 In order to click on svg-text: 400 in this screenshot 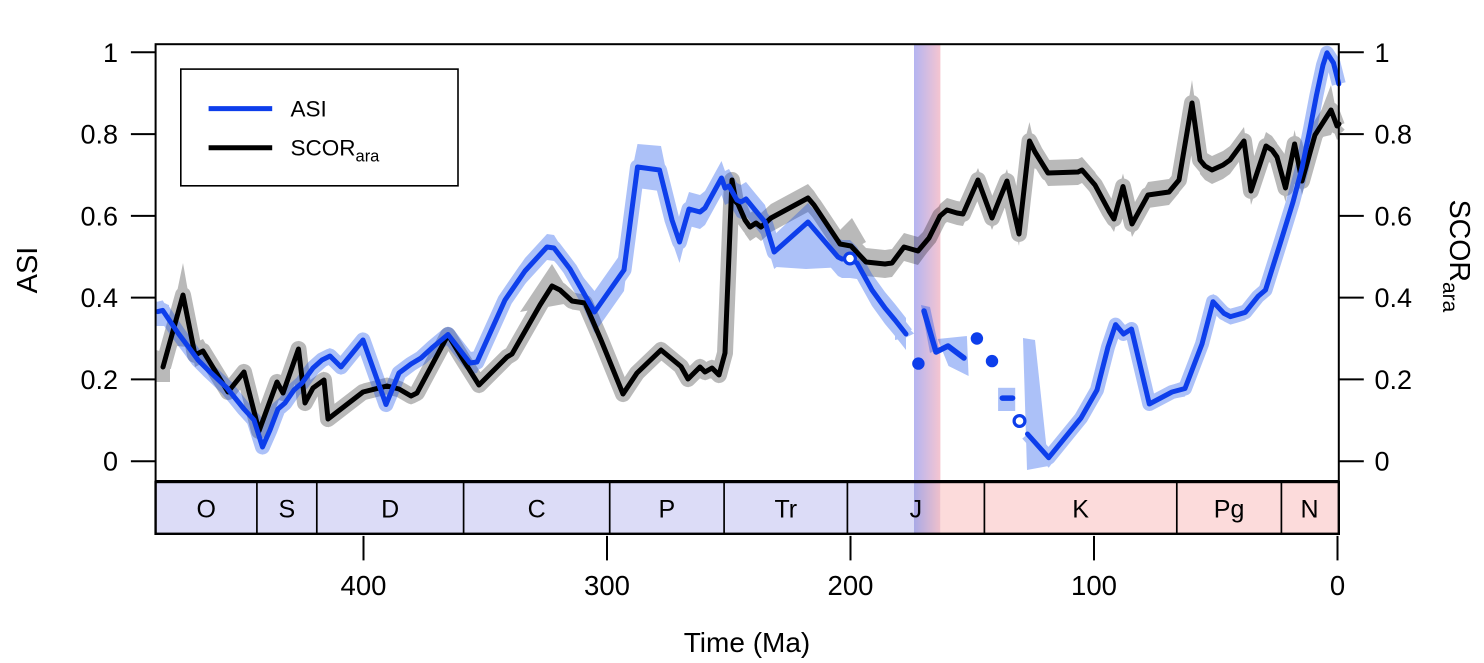, I will do `click(364, 585)`.